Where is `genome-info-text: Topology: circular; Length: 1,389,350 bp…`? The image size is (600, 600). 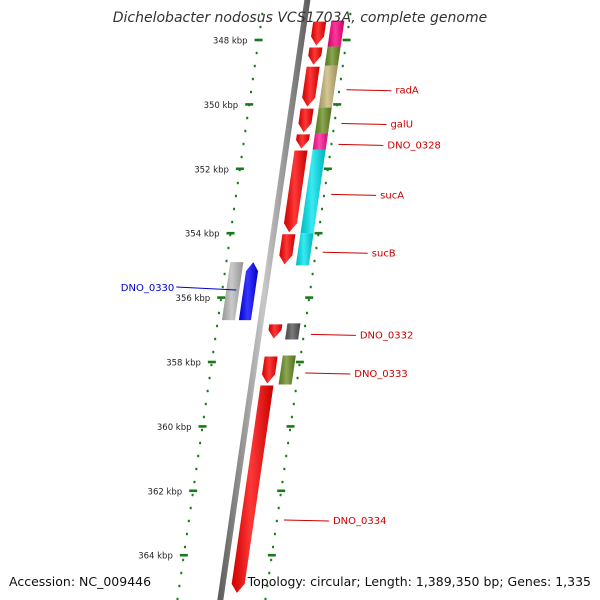 genome-info-text: Topology: circular; Length: 1,389,350 bp… is located at coordinates (419, 581).